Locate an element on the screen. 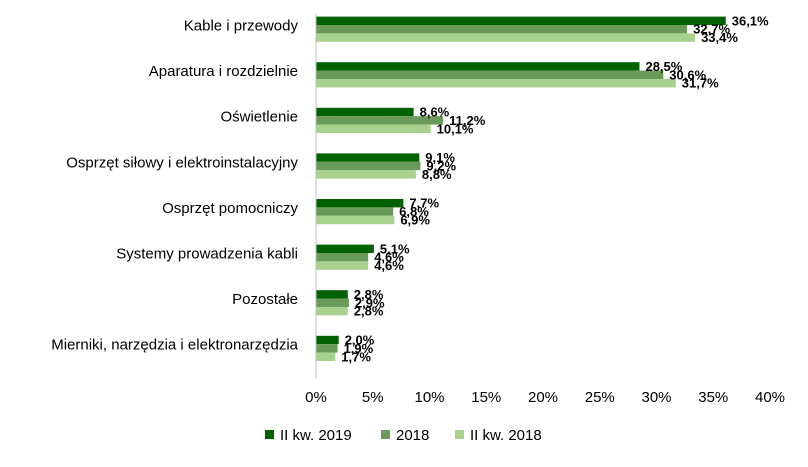  data-label: 31,7% is located at coordinates (700, 83).